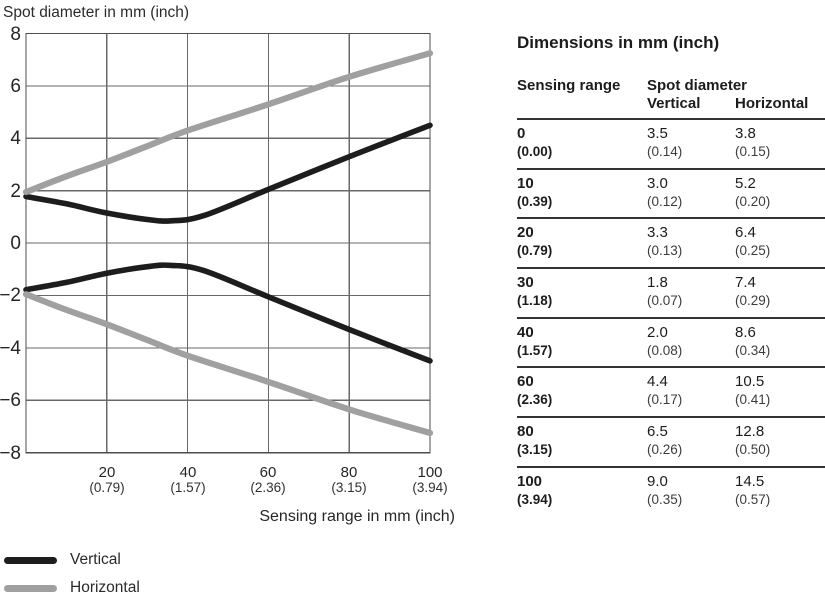 The width and height of the screenshot is (825, 602). What do you see at coordinates (753, 291) in the screenshot?
I see `cell-horizontal: 7.4 (0.29)` at bounding box center [753, 291].